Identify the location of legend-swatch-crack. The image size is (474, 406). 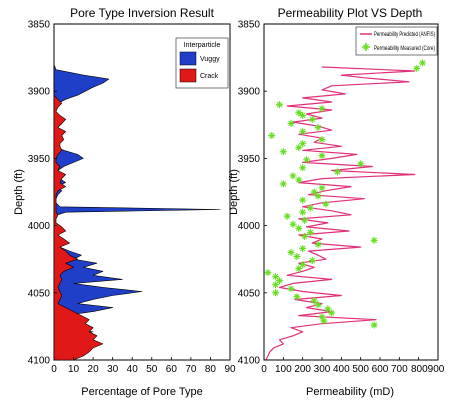
(188, 75).